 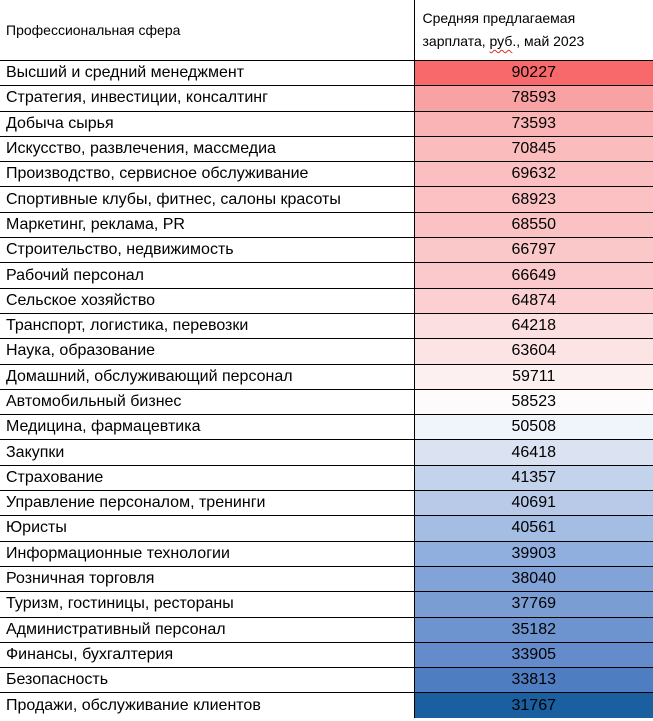 What do you see at coordinates (533, 98) in the screenshot?
I see `salary-cell: 78593` at bounding box center [533, 98].